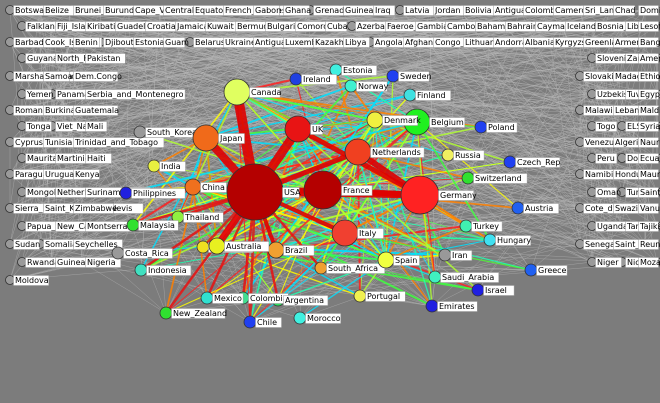 This screenshot has width=660, height=403. I want to click on node-azerbaijan, so click(352, 26).